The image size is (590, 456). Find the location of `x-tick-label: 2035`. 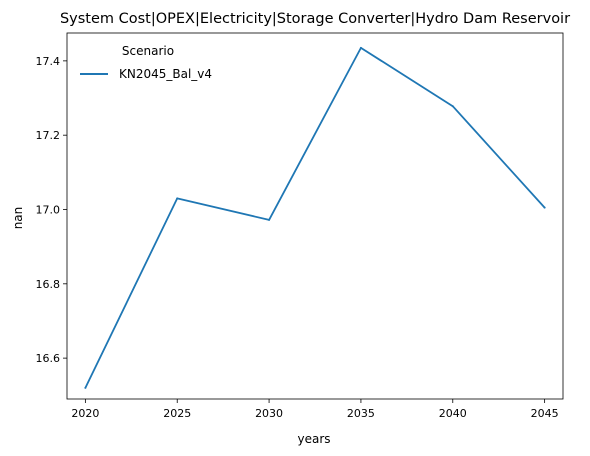

x-tick-label: 2035 is located at coordinates (361, 413).